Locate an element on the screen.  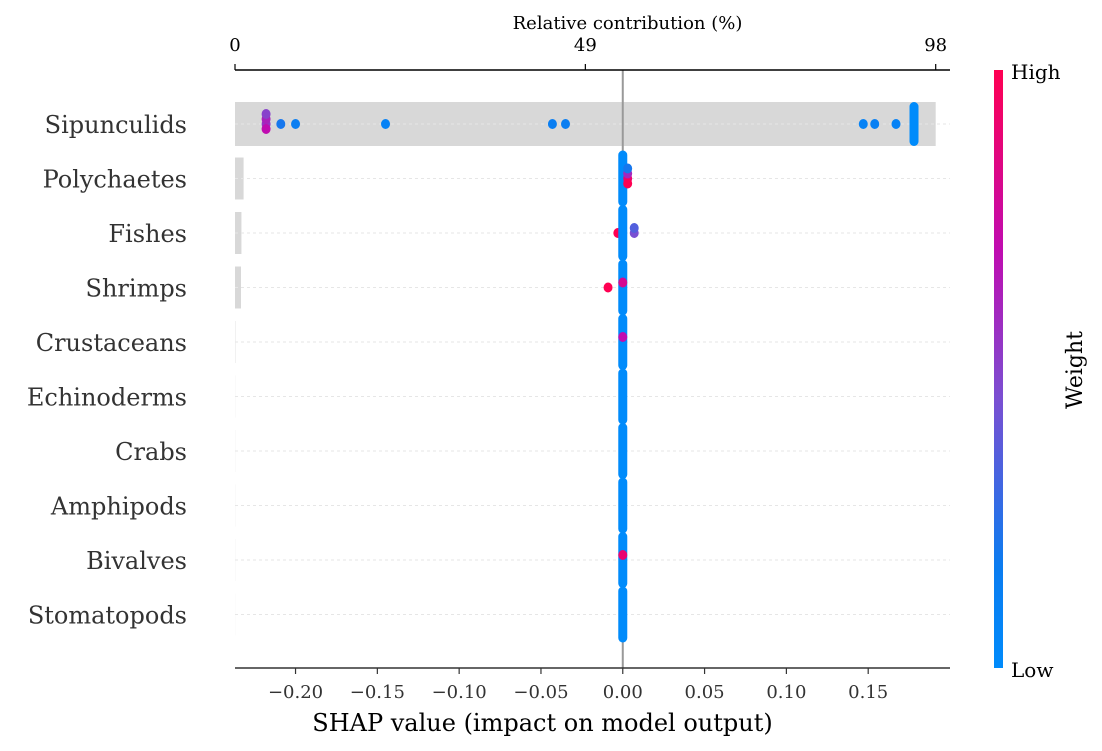
x-axis-ticks: −0.20 −0.15 −0.10 −0.05 0.00 0.05 0.10 0.15 is located at coordinates (578, 685).